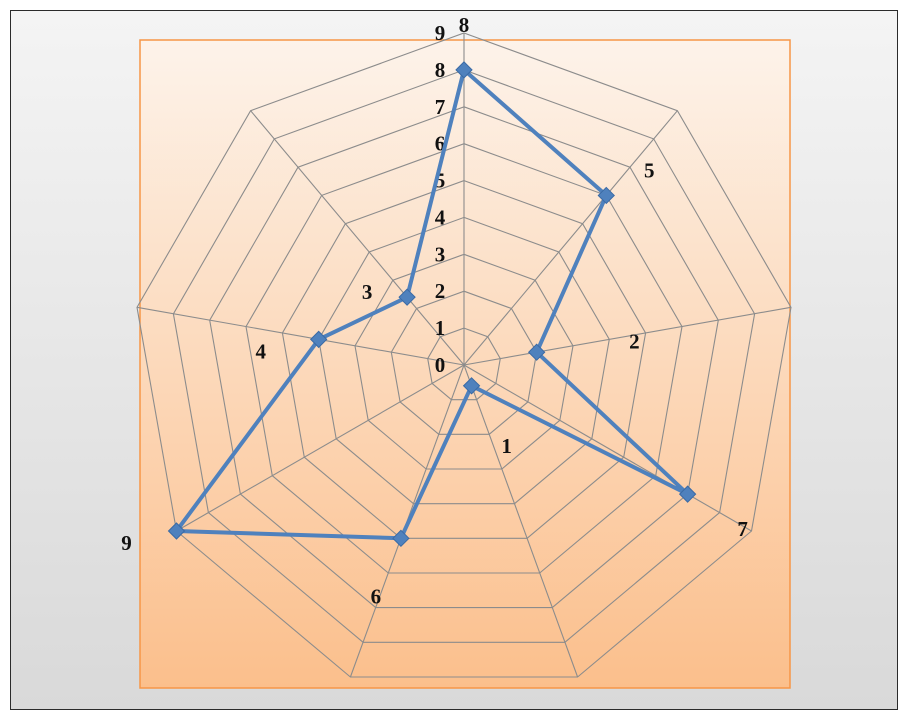 The width and height of the screenshot is (909, 718). Describe the element at coordinates (440, 217) in the screenshot. I see `tick-label: 4` at that location.